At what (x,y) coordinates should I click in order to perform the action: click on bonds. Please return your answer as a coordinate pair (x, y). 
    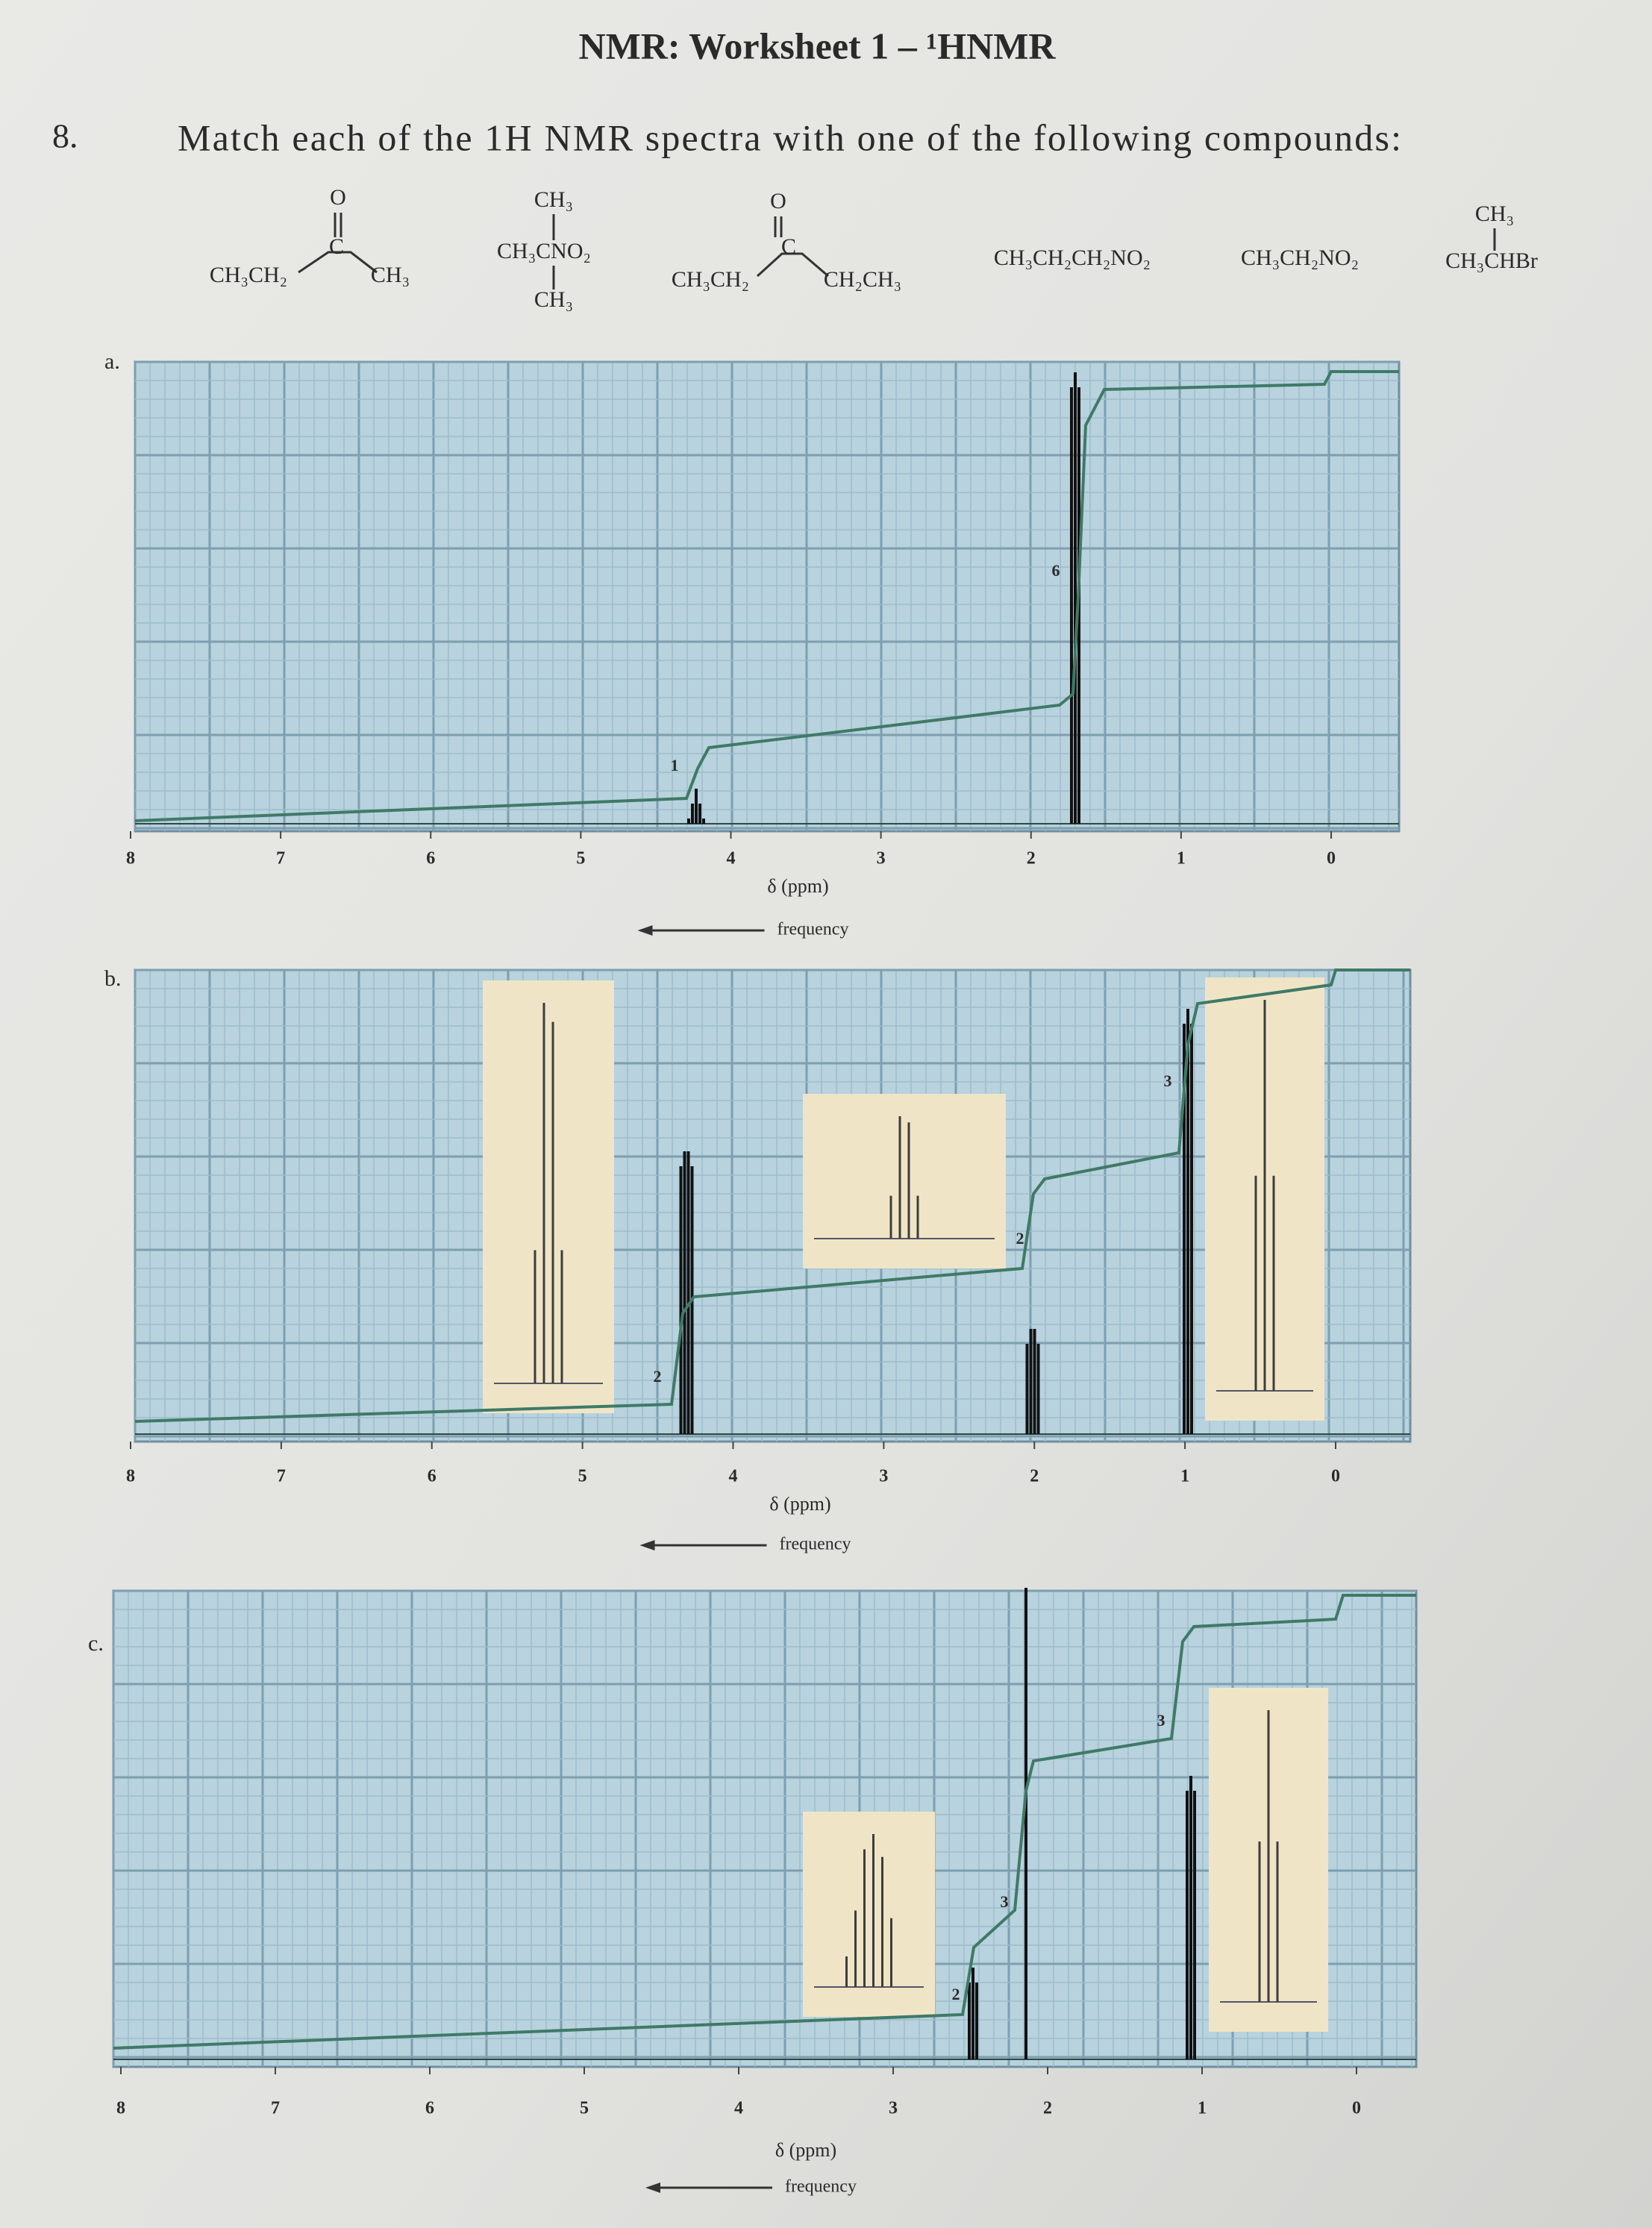
    Looking at the image, I should click on (897, 251).